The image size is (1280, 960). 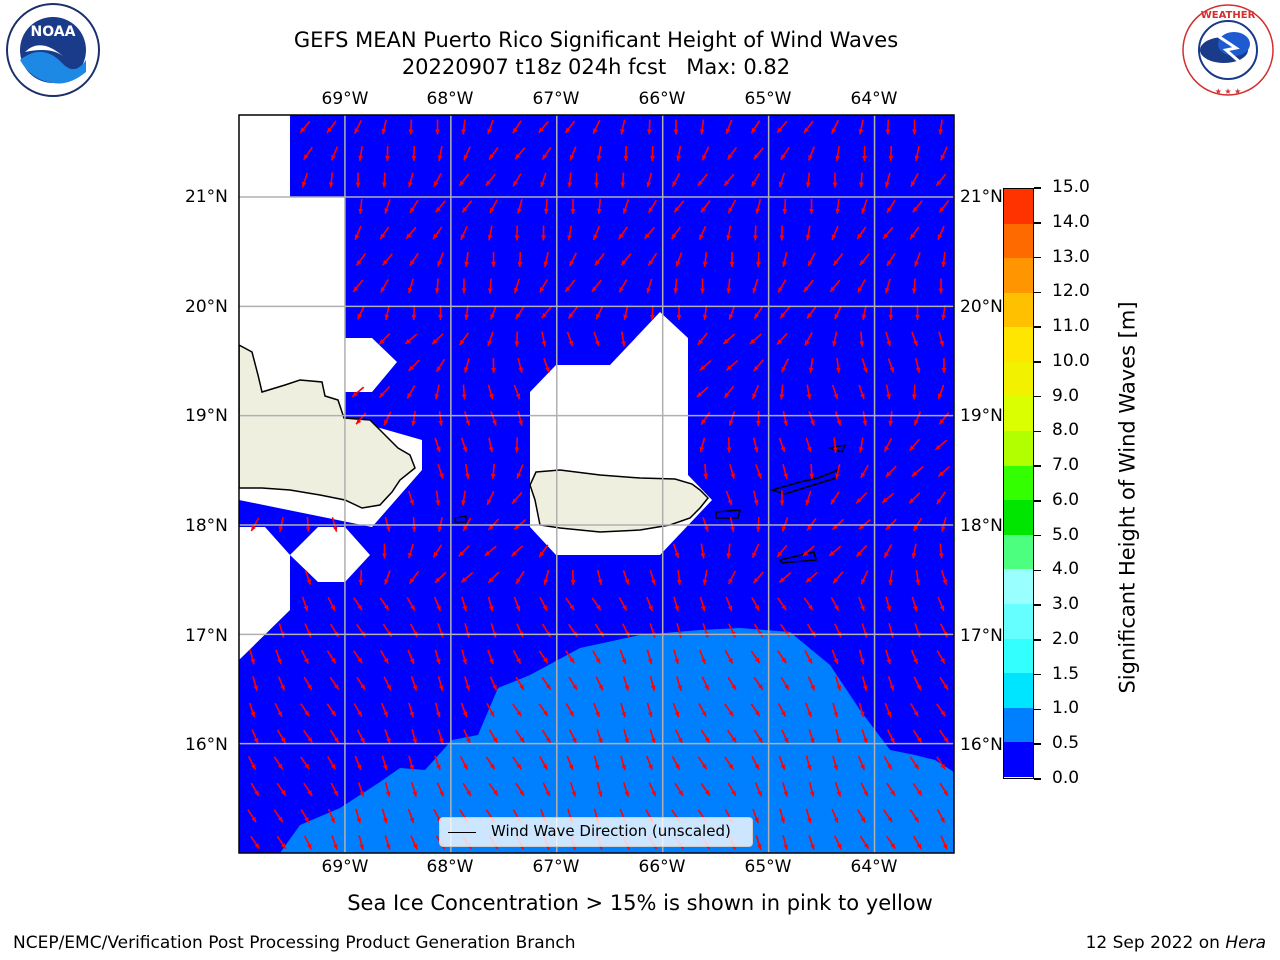 What do you see at coordinates (1127, 497) in the screenshot?
I see `colorbar-label: Significant Height of Wind Waves [m]` at bounding box center [1127, 497].